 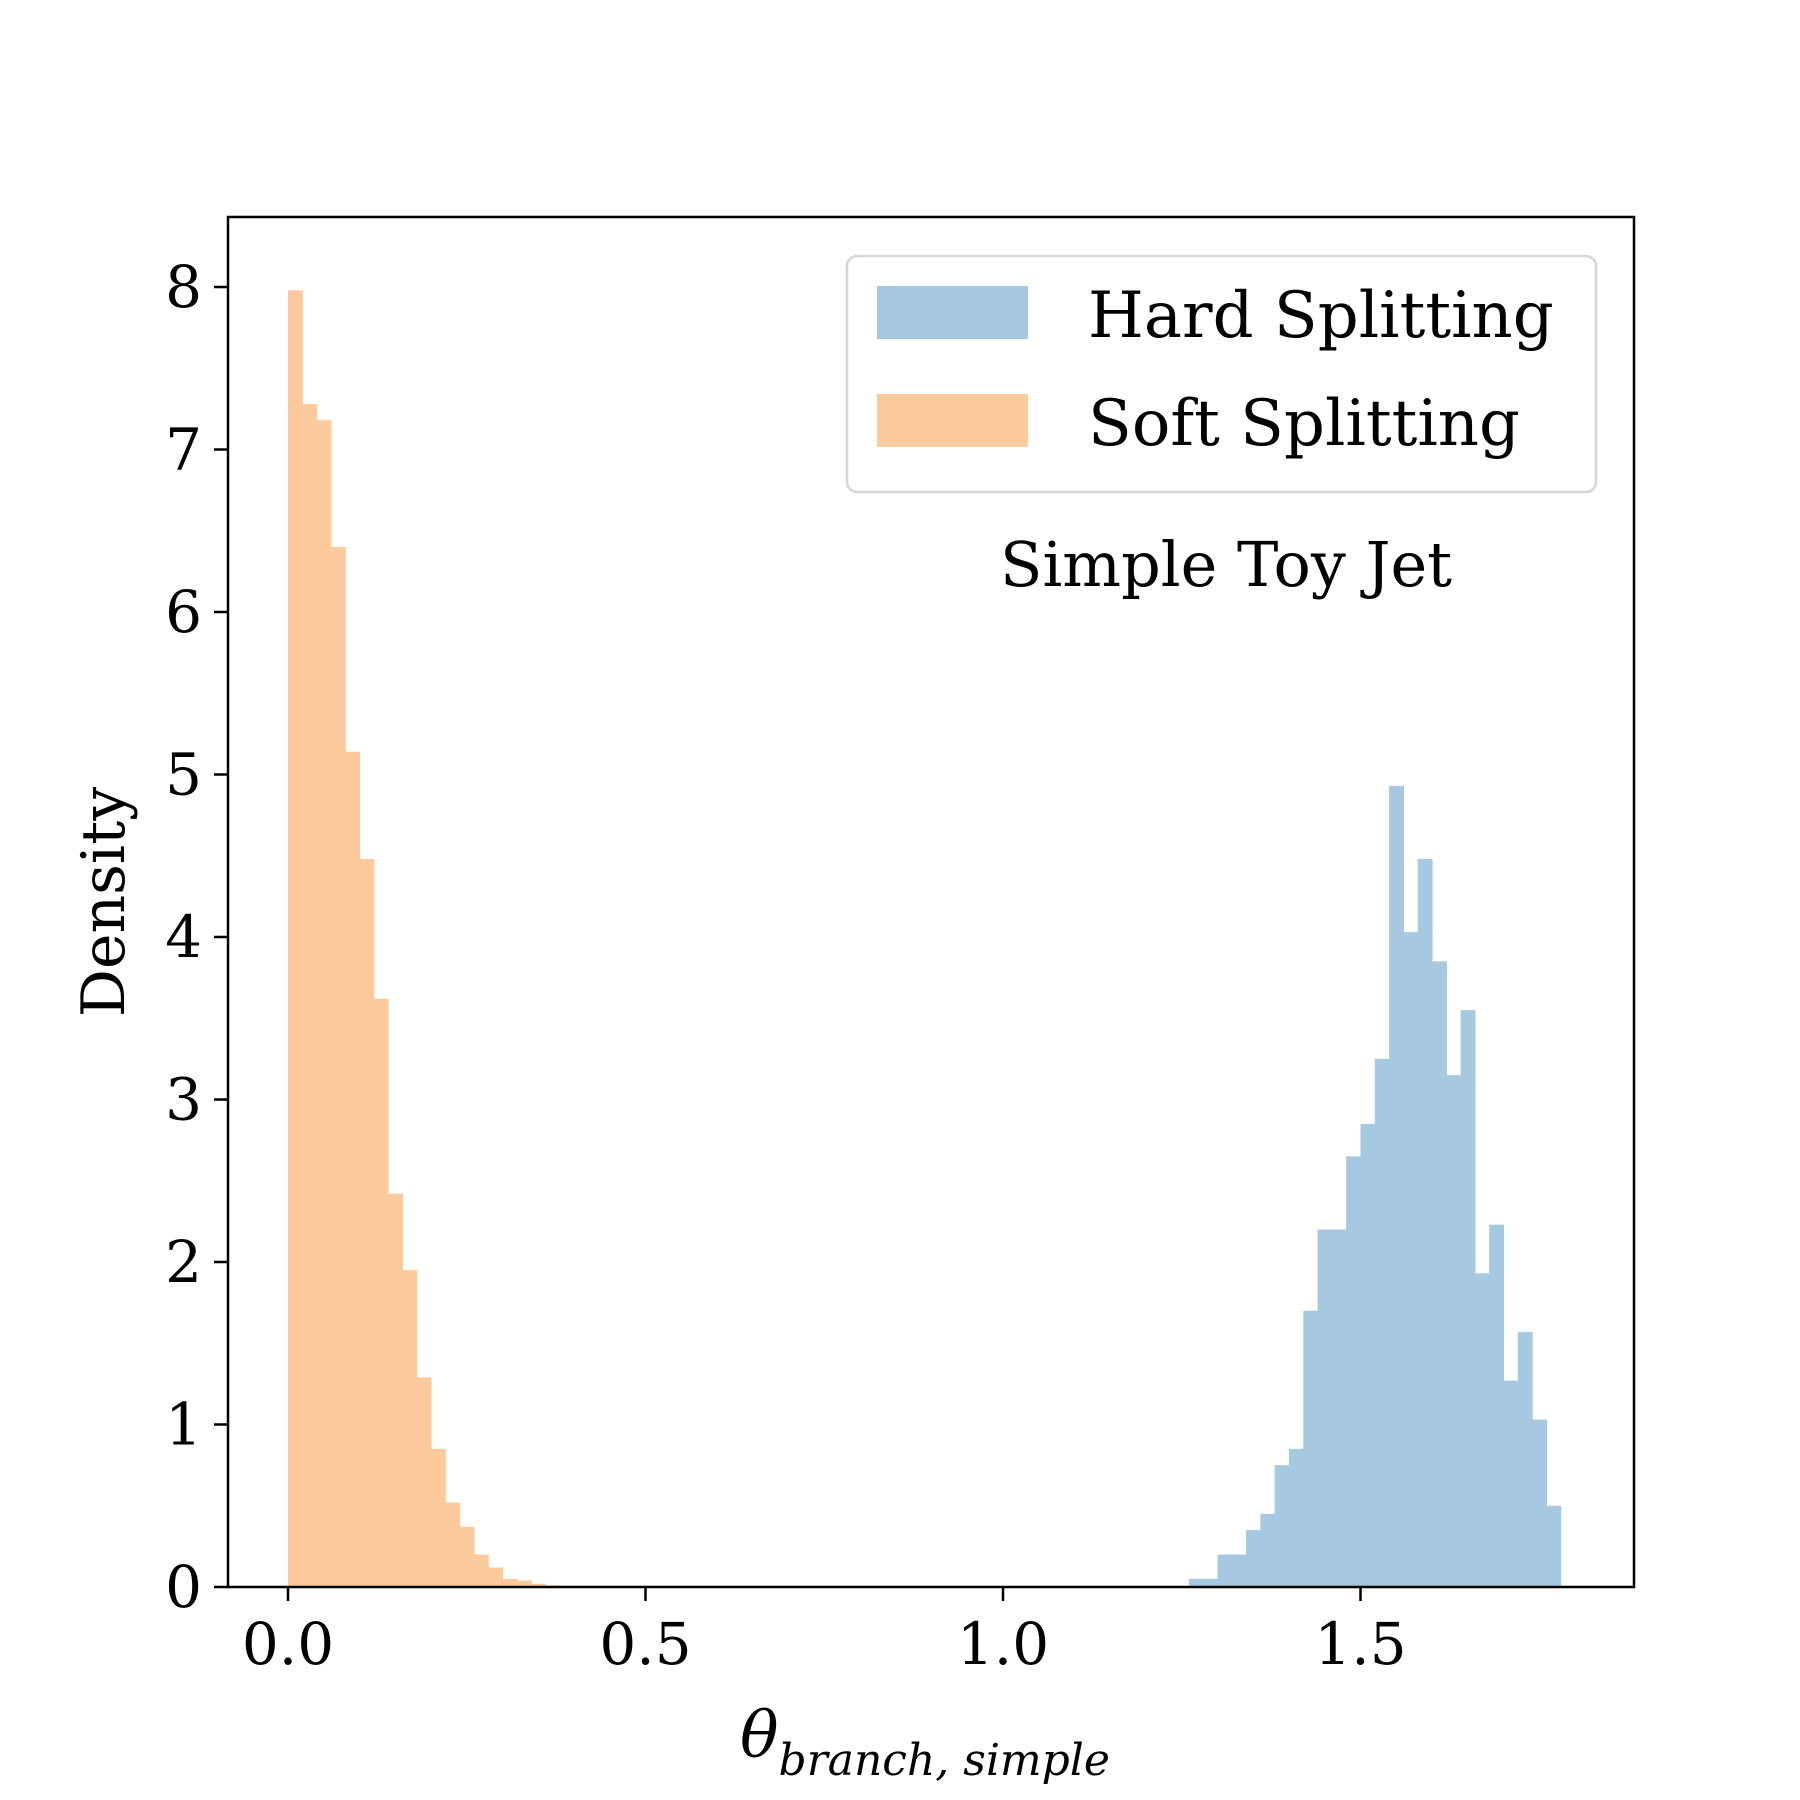 What do you see at coordinates (183, 287) in the screenshot?
I see `y-tick-label: 8` at bounding box center [183, 287].